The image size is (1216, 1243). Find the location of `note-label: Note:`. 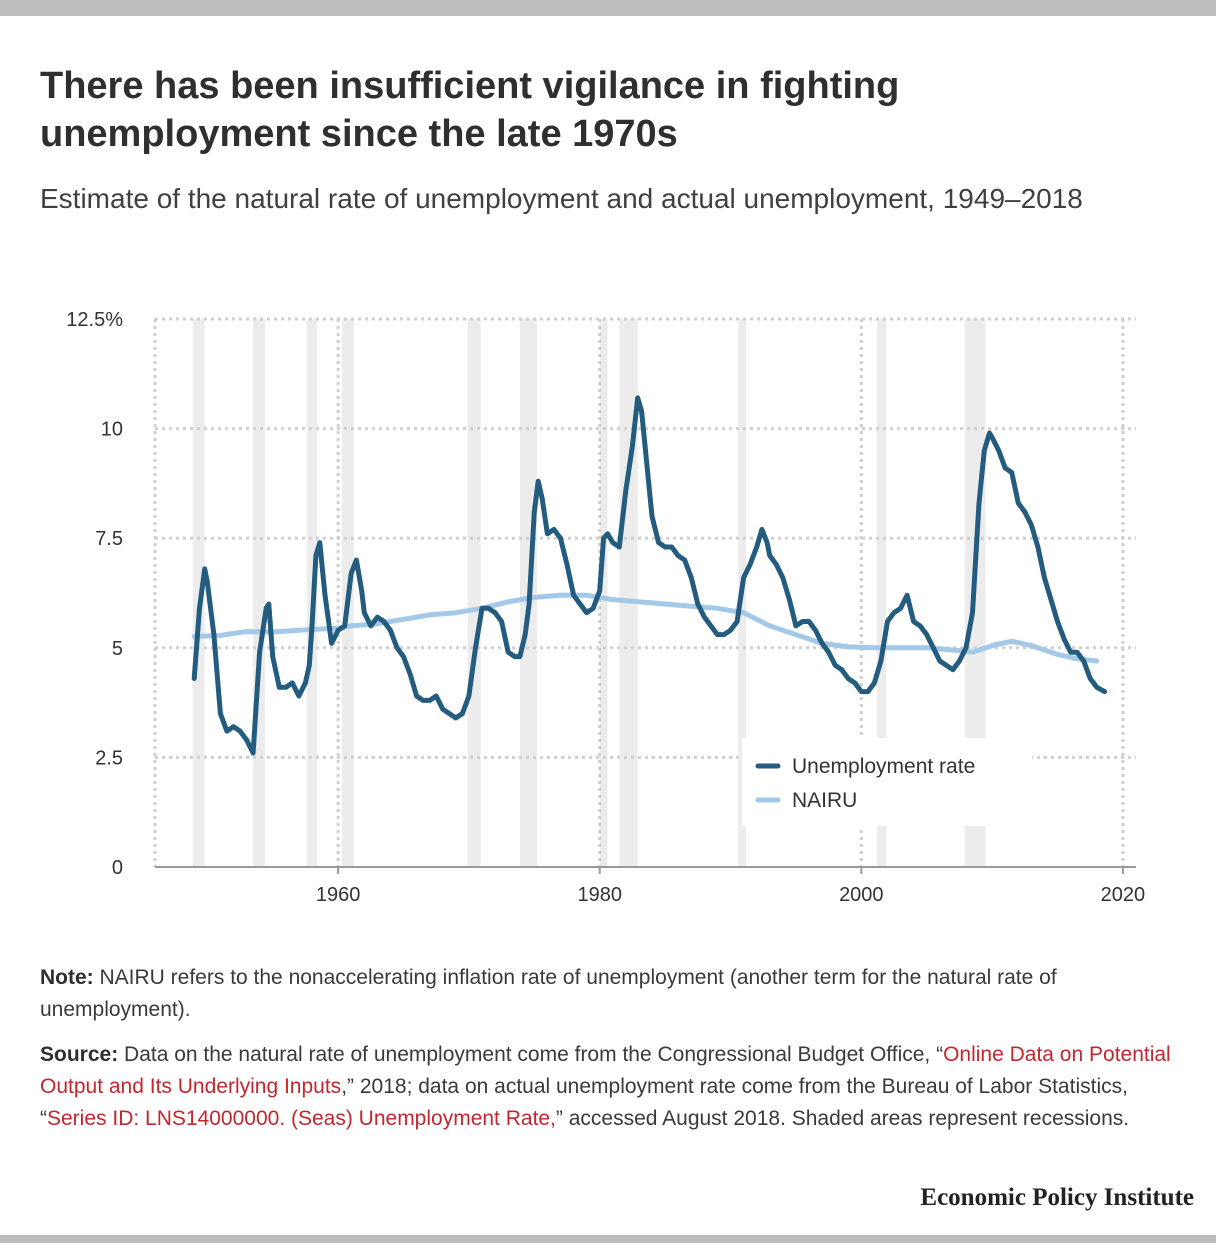

note-label: Note: is located at coordinates (67, 977).